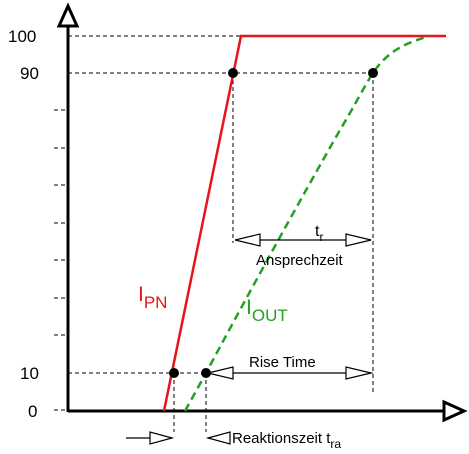 The height and width of the screenshot is (454, 469). Describe the element at coordinates (282, 362) in the screenshot. I see `rise-time-label: Rise Time` at that location.